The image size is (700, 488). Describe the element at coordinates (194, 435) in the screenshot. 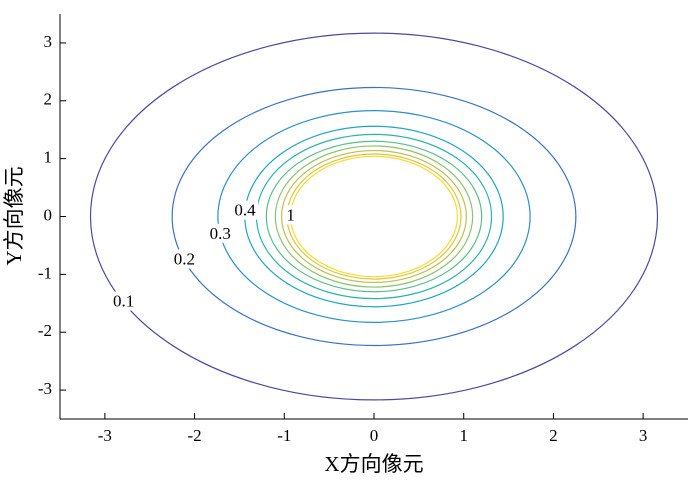

I see `x-tick-label: -2` at that location.